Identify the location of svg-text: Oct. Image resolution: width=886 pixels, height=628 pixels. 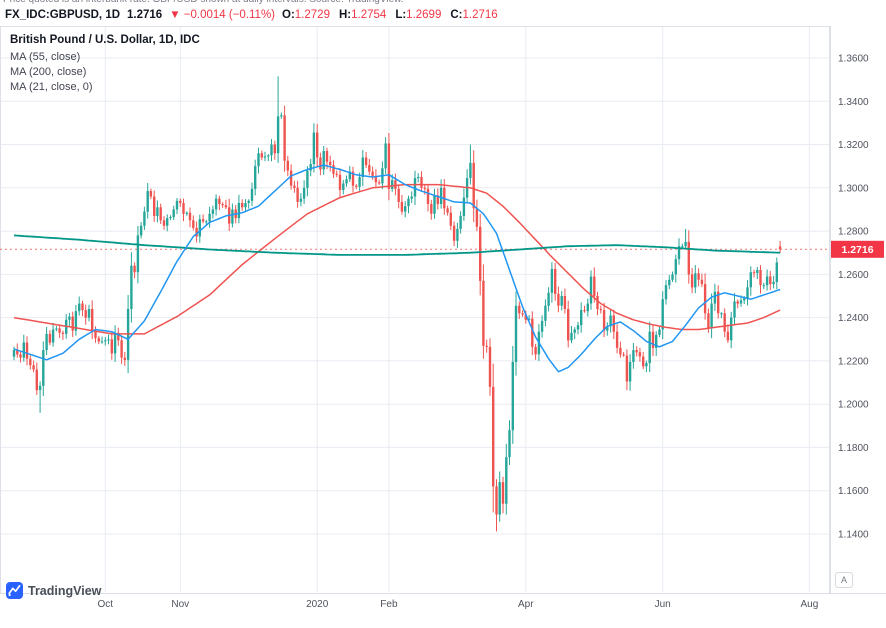
(106, 604).